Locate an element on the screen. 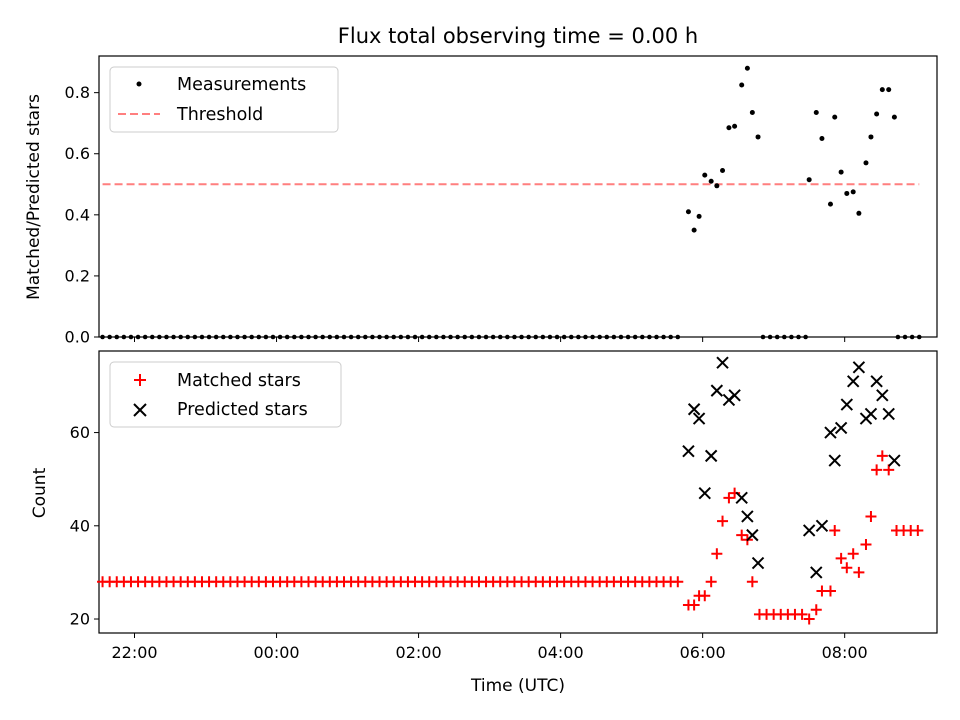  legend-matched-marker is located at coordinates (140, 380).